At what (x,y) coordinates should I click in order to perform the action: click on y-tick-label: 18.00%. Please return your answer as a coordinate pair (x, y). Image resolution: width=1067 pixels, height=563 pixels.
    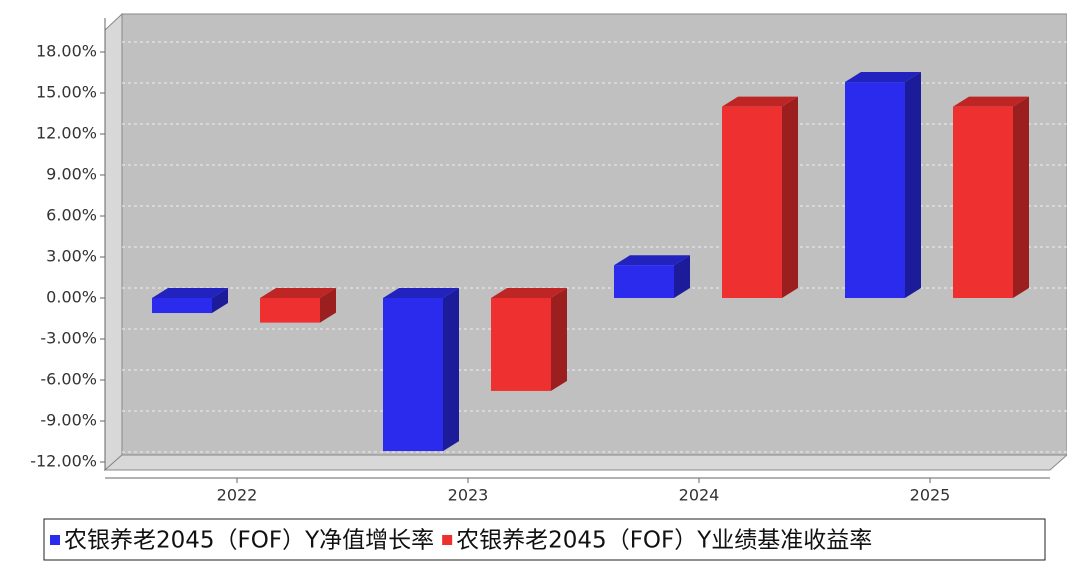
    Looking at the image, I should click on (66, 50).